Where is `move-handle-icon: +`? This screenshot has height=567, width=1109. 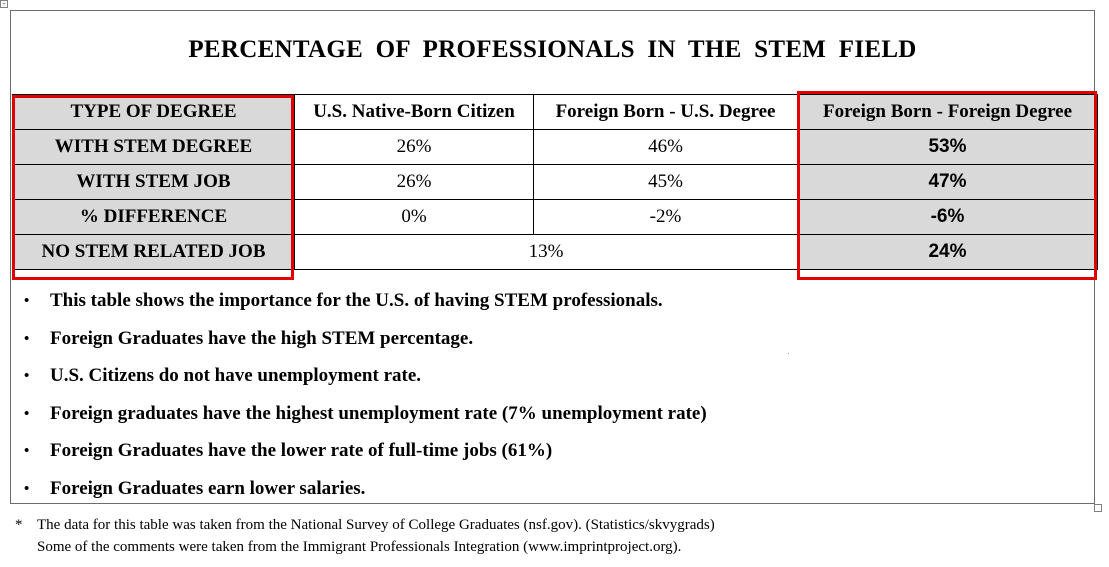 move-handle-icon: + is located at coordinates (4, 4).